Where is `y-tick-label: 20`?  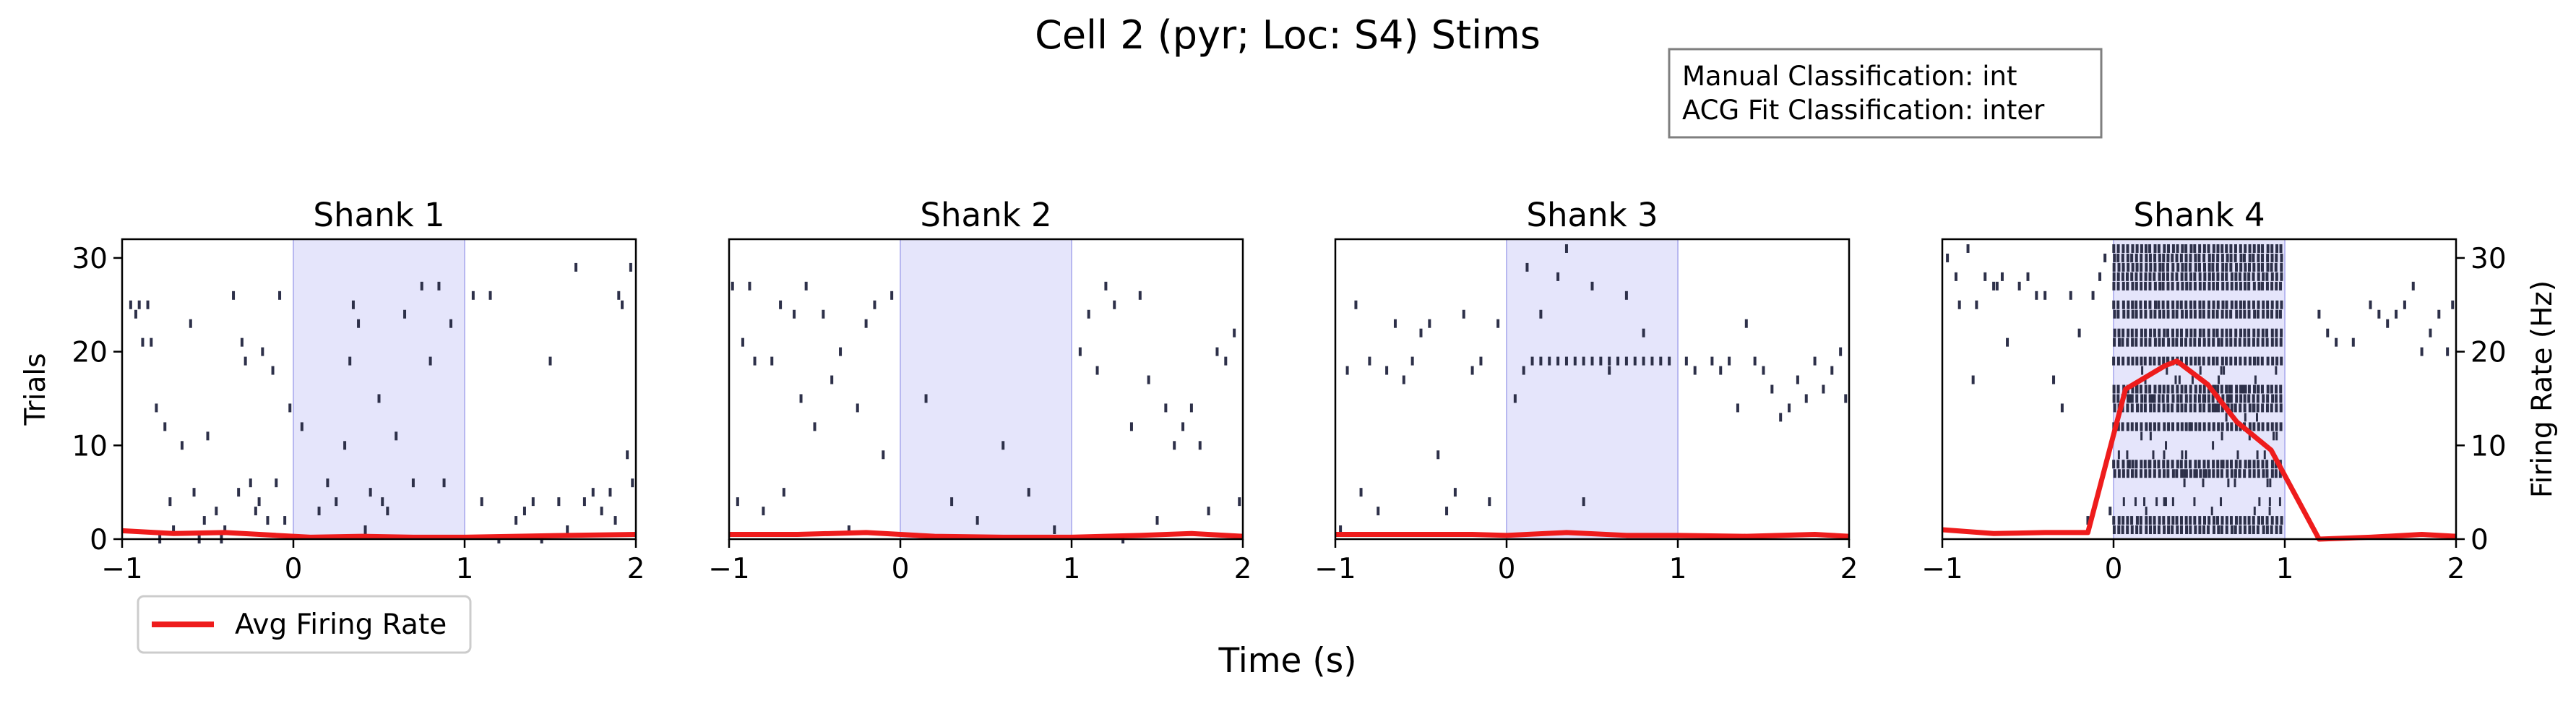
y-tick-label: 20 is located at coordinates (90, 353).